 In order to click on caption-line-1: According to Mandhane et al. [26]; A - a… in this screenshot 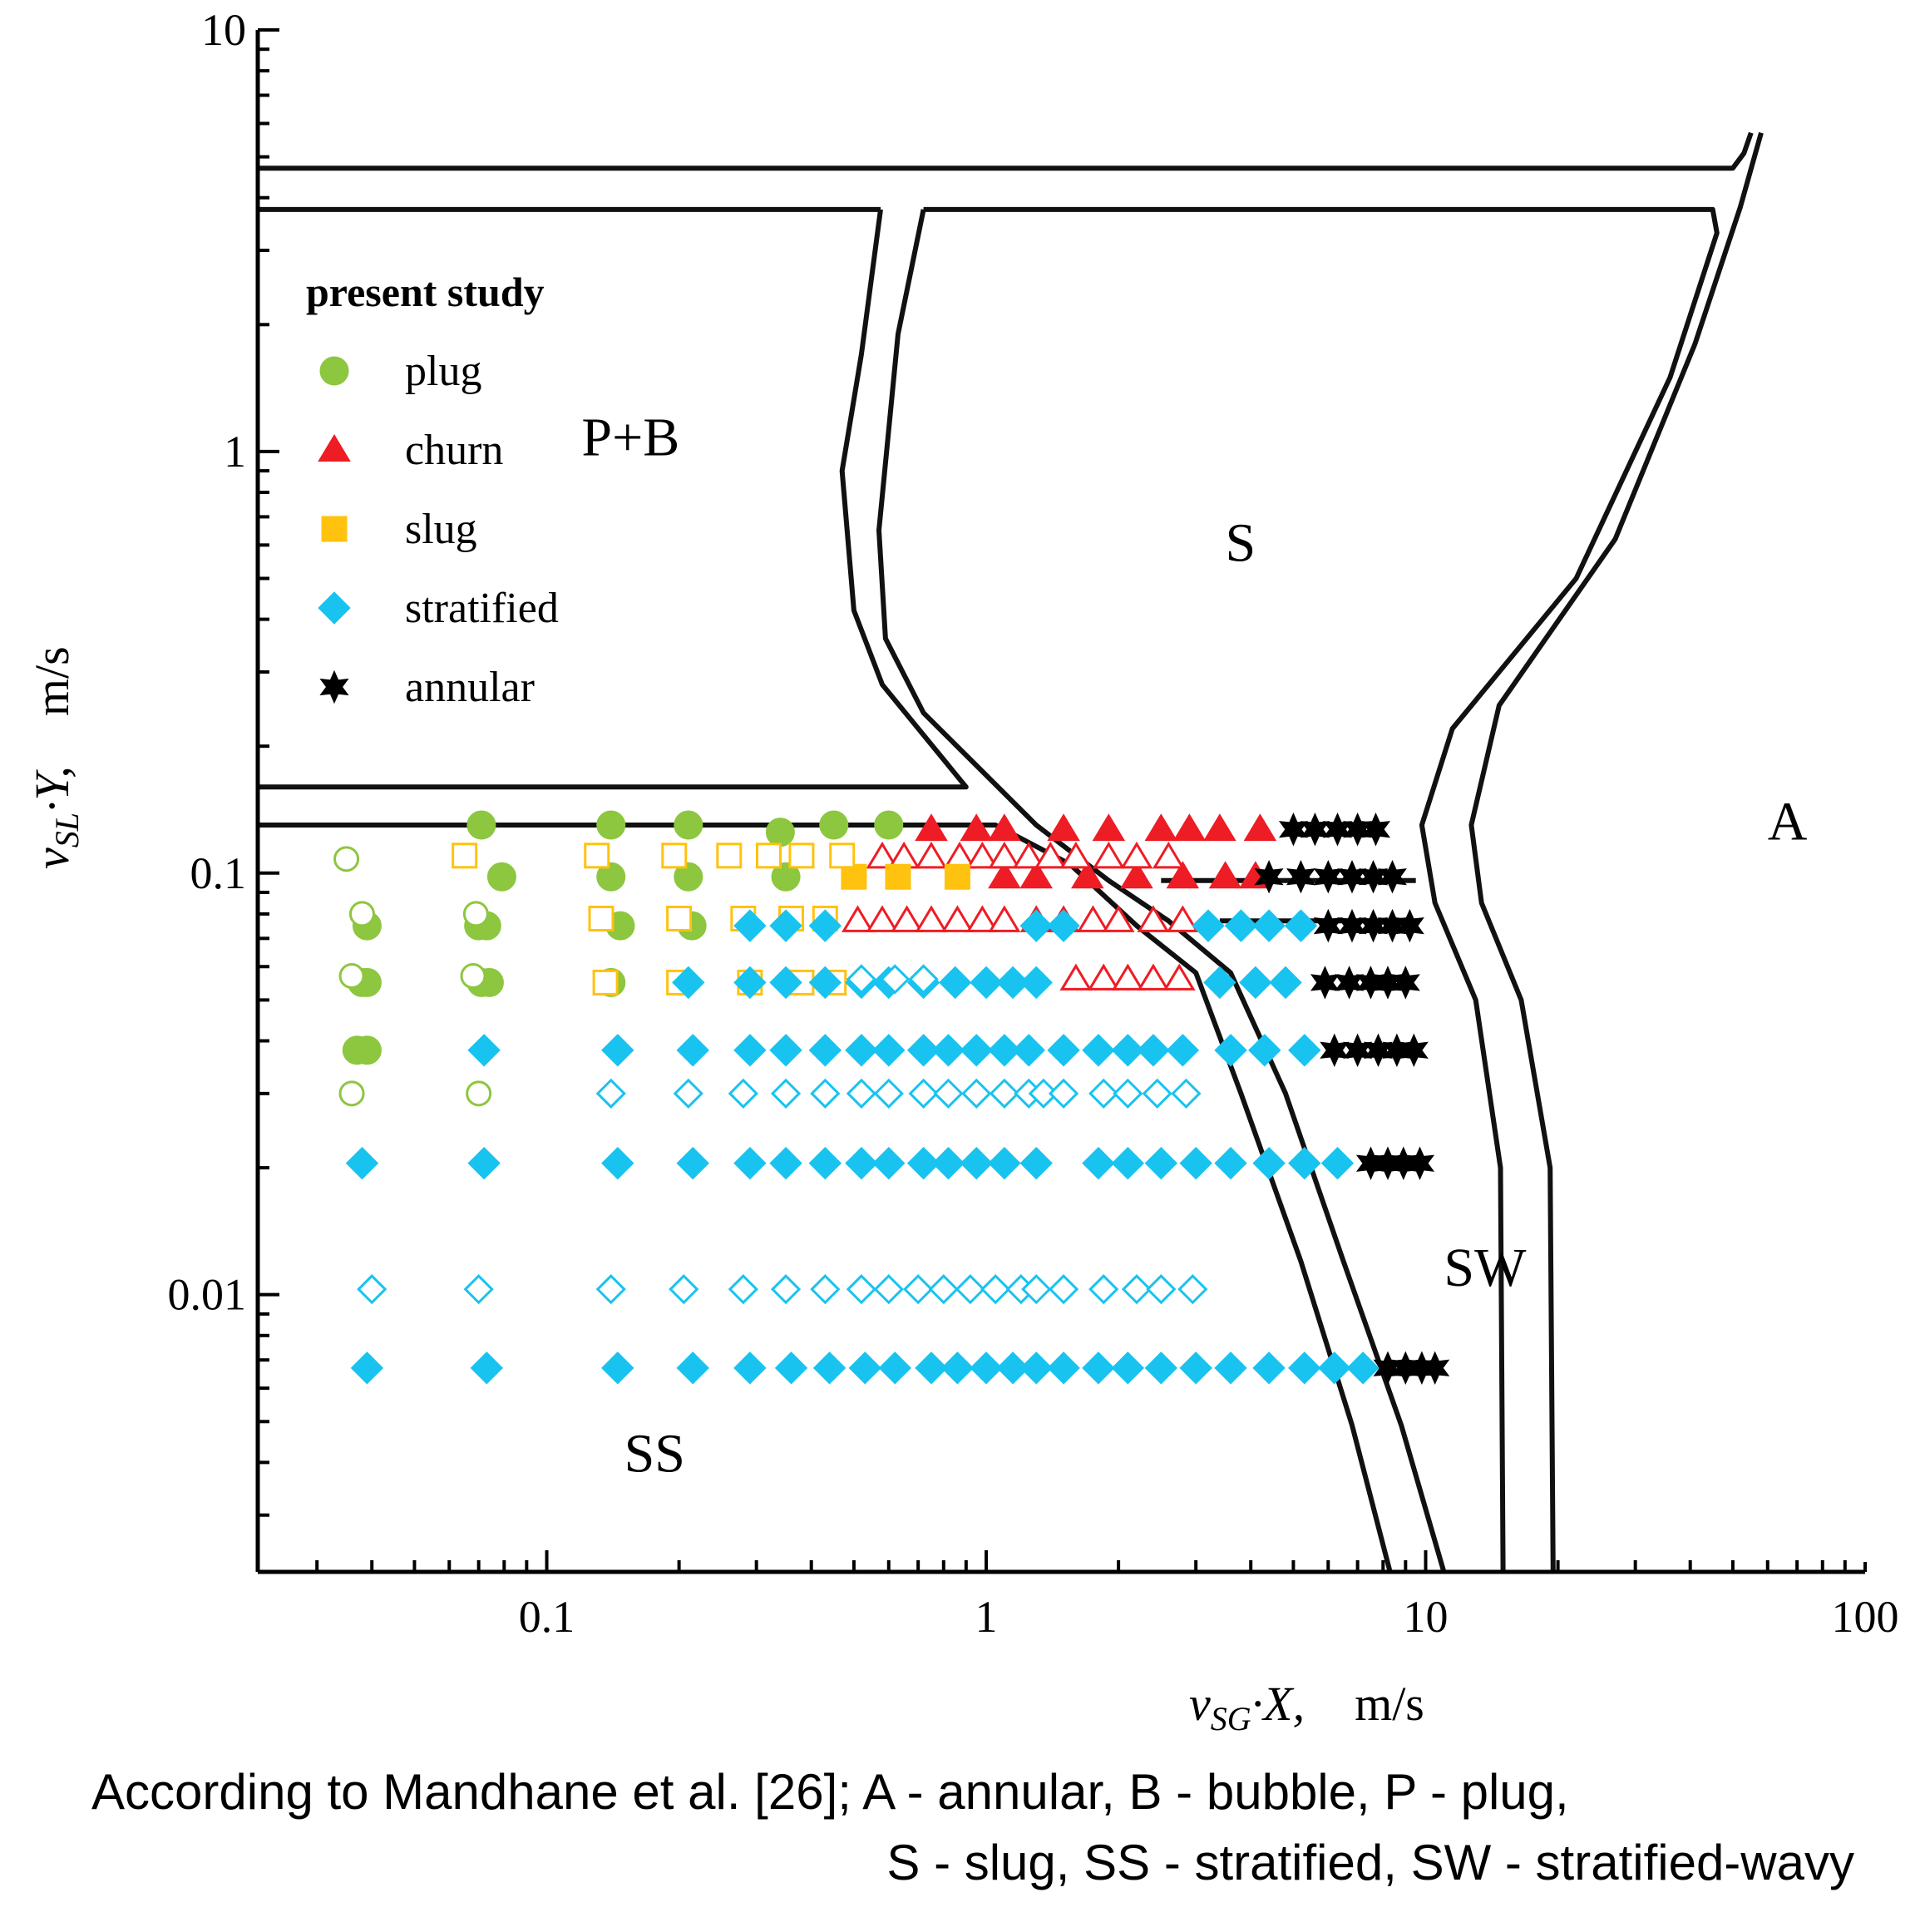, I will do `click(830, 1792)`.